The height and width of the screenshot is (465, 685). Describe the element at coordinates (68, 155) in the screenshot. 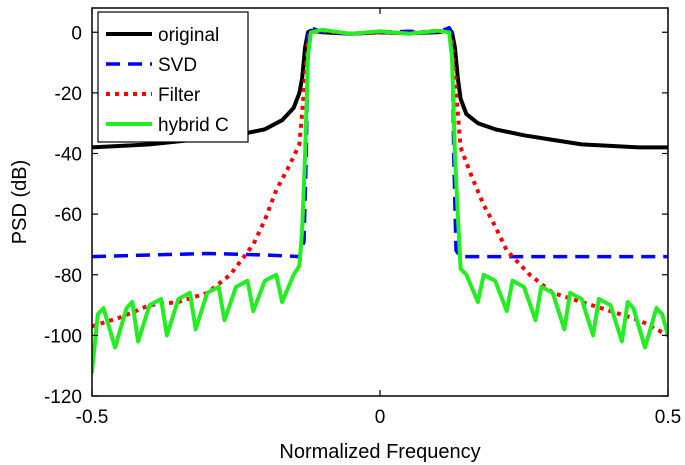

I see `y-tick-label: -40` at that location.